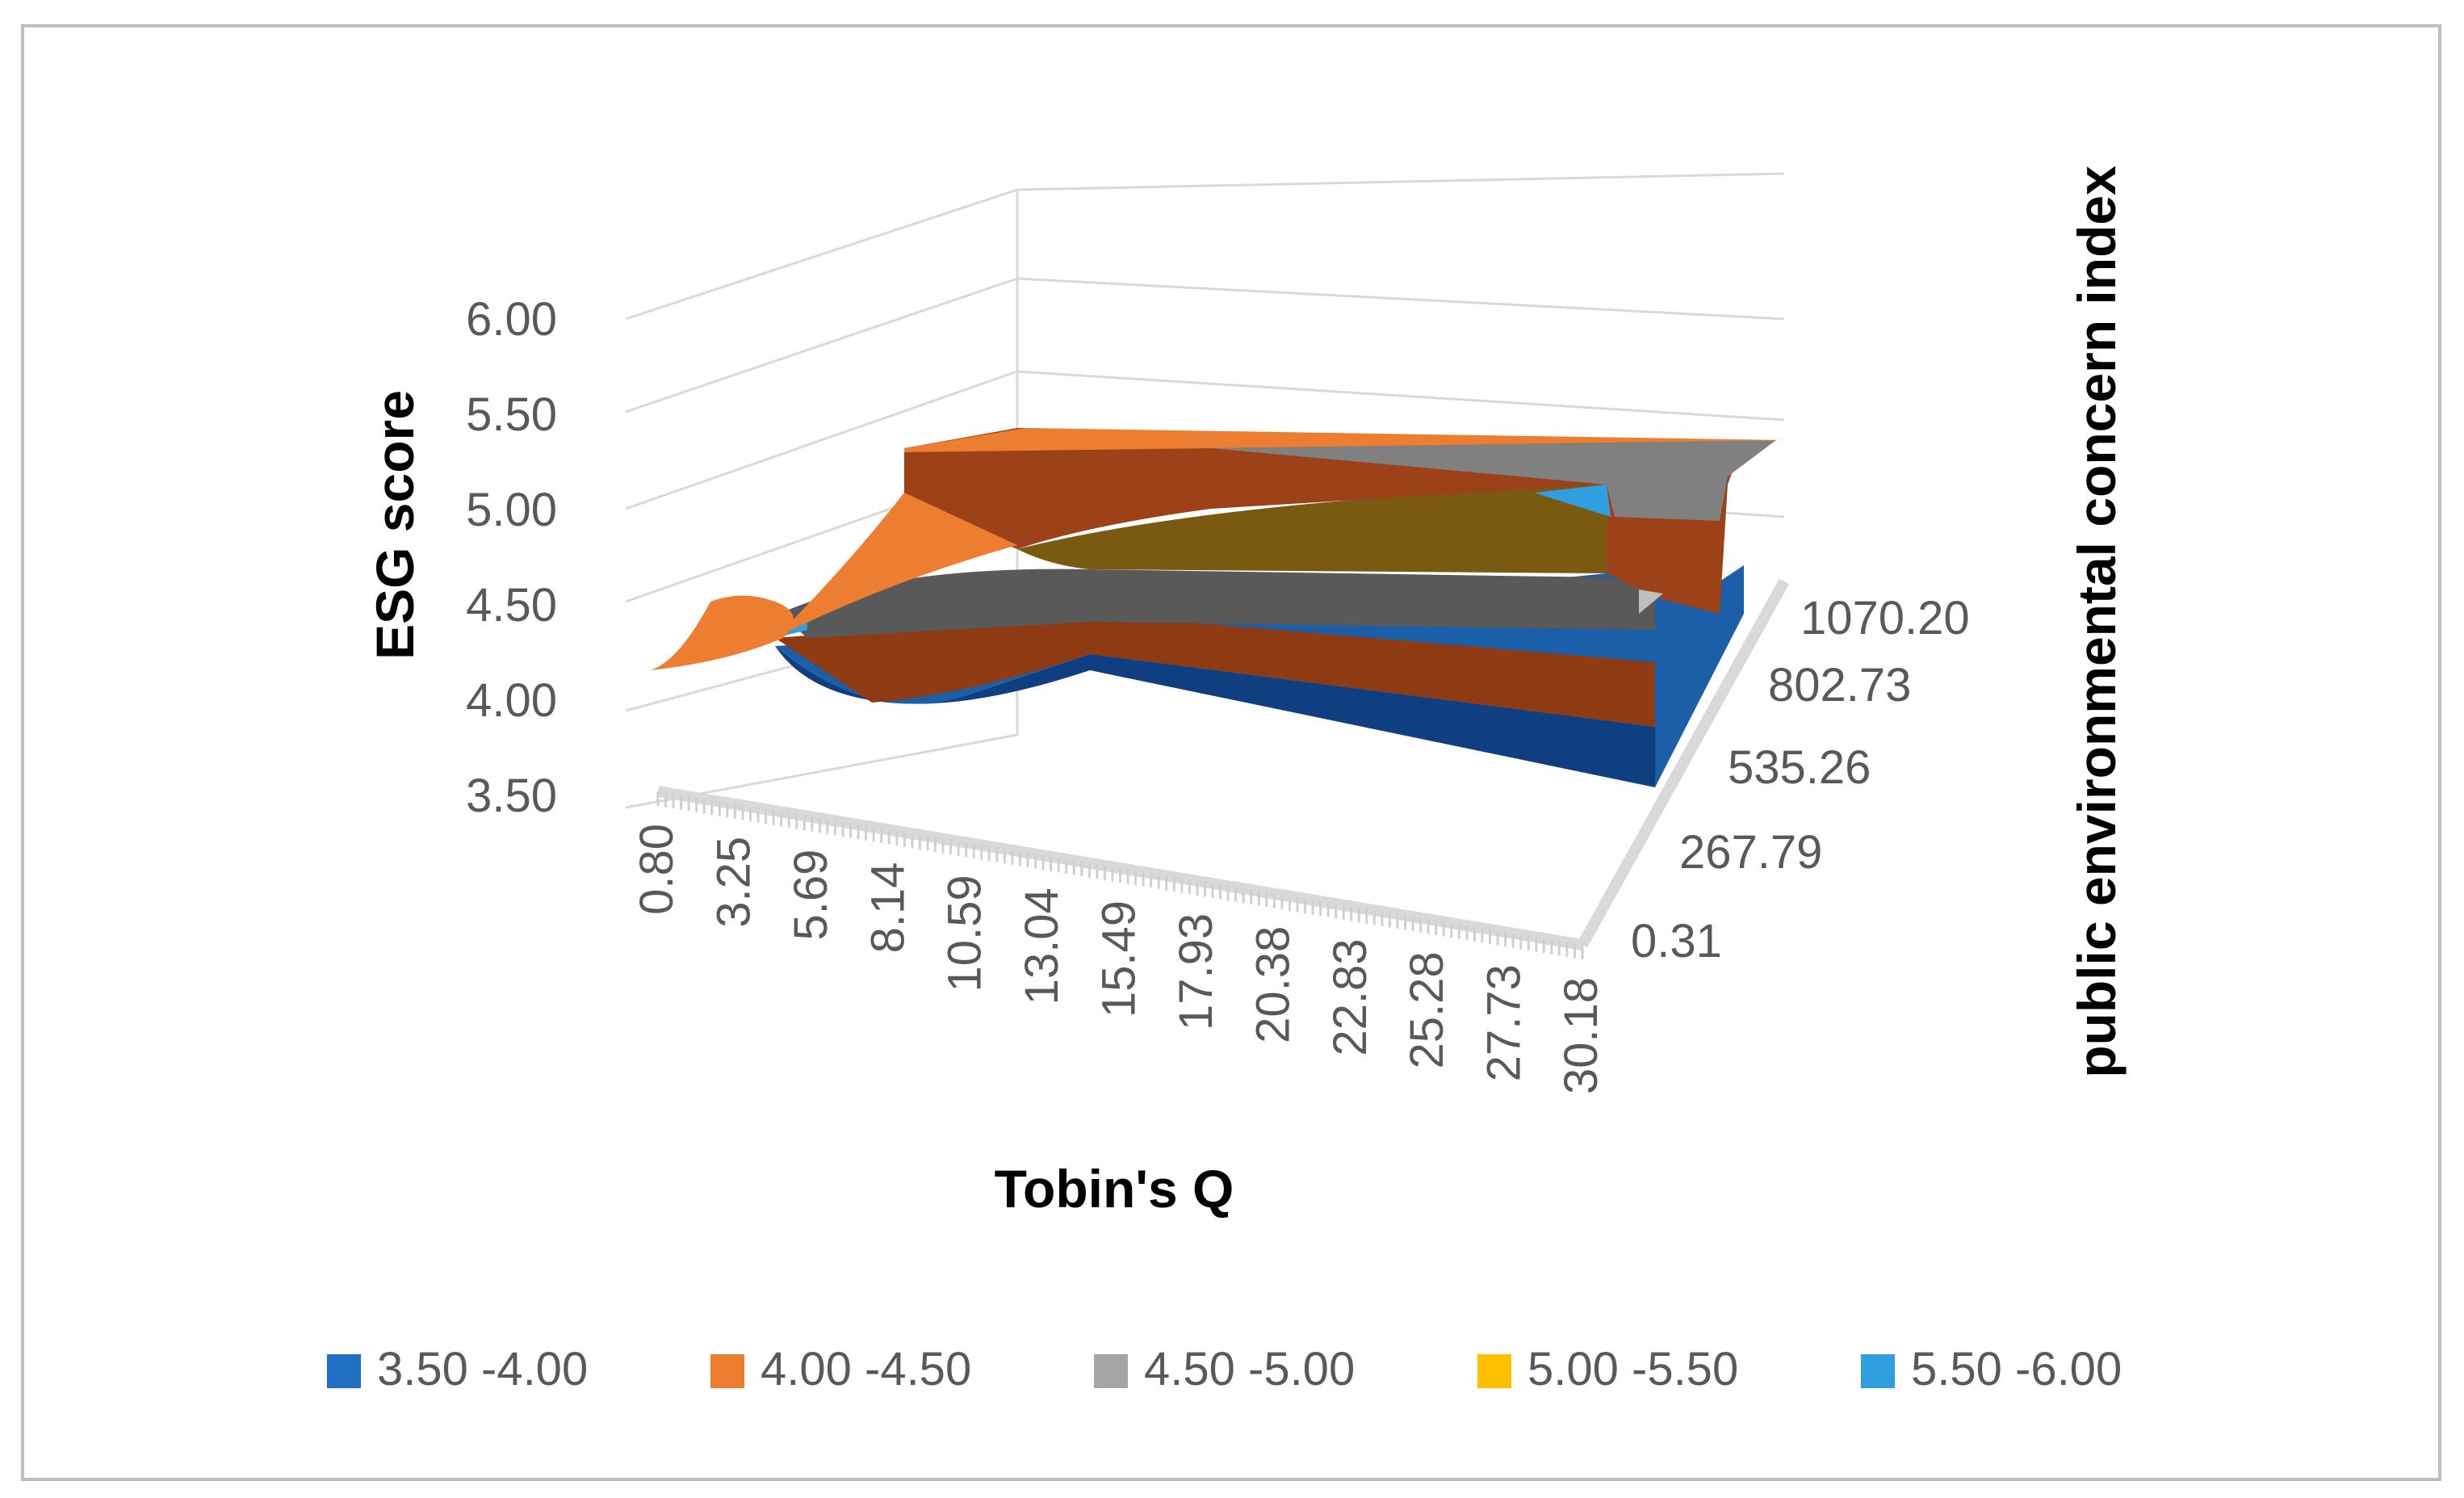  What do you see at coordinates (811, 896) in the screenshot?
I see `x-tick-label: 5.69` at bounding box center [811, 896].